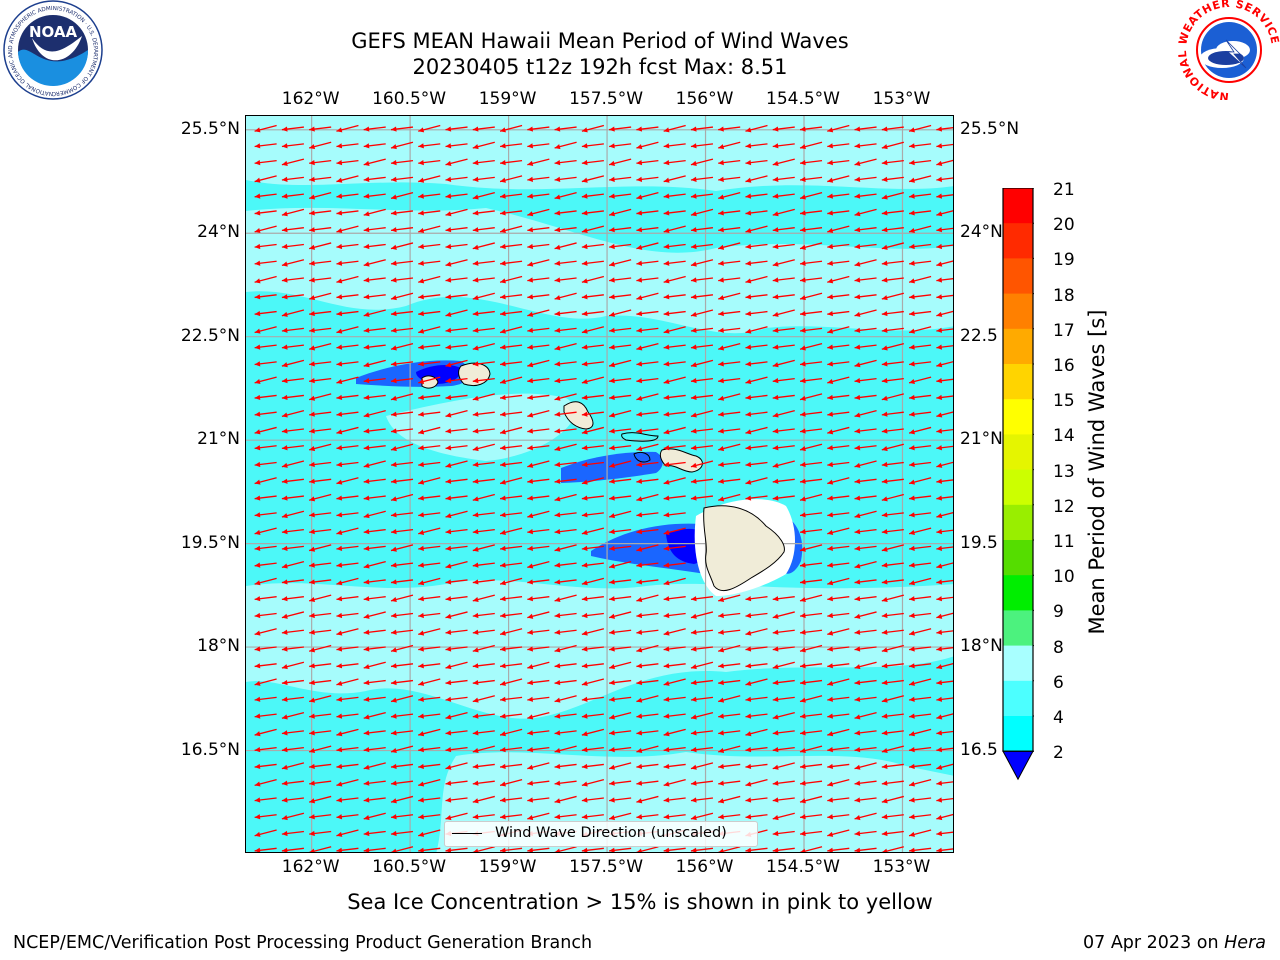 This screenshot has width=1280, height=960. I want to click on legend-label: Wind Wave Direction (unscaled), so click(611, 833).